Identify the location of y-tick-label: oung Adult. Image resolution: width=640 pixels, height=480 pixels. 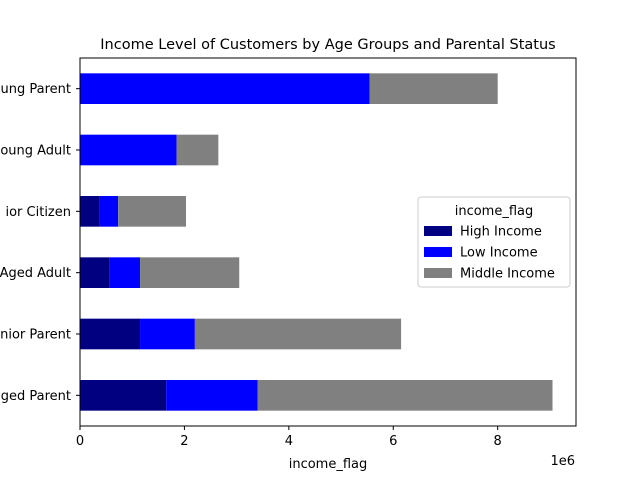
(35, 151).